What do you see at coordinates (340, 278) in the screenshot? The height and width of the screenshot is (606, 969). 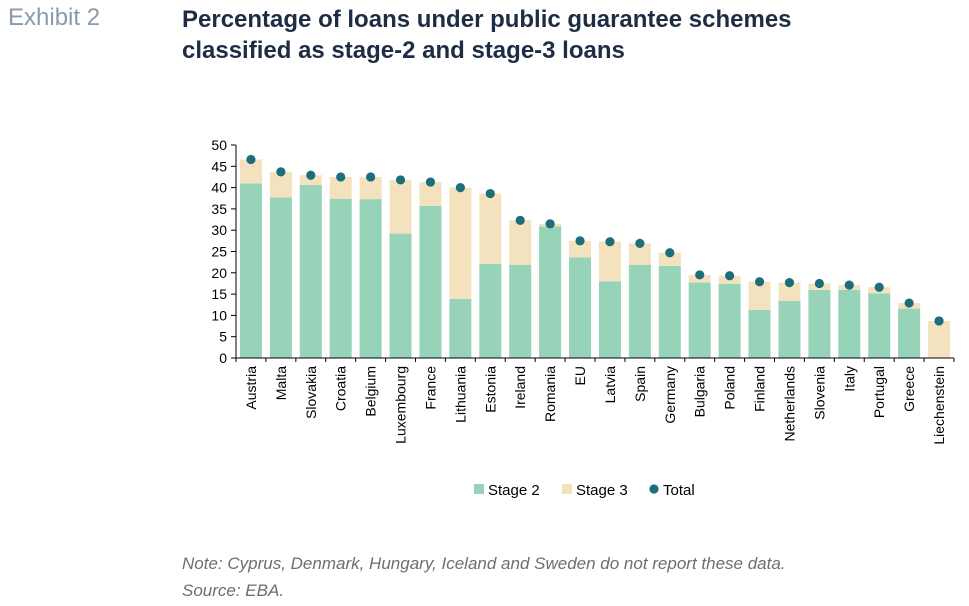 I see `bar-stage2-croatia` at bounding box center [340, 278].